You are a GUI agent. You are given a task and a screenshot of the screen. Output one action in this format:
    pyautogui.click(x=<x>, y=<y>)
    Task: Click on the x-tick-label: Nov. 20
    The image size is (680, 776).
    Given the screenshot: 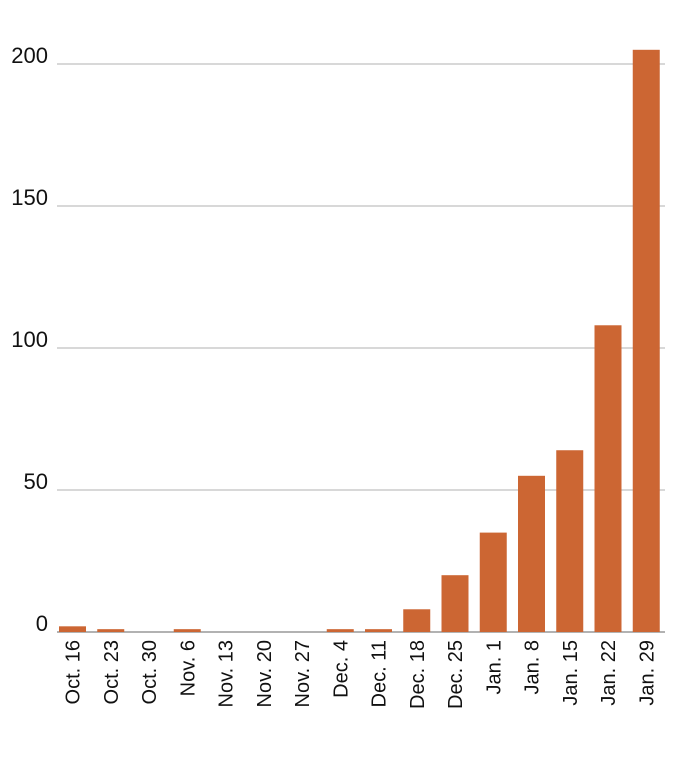 What is the action you would take?
    pyautogui.click(x=265, y=673)
    